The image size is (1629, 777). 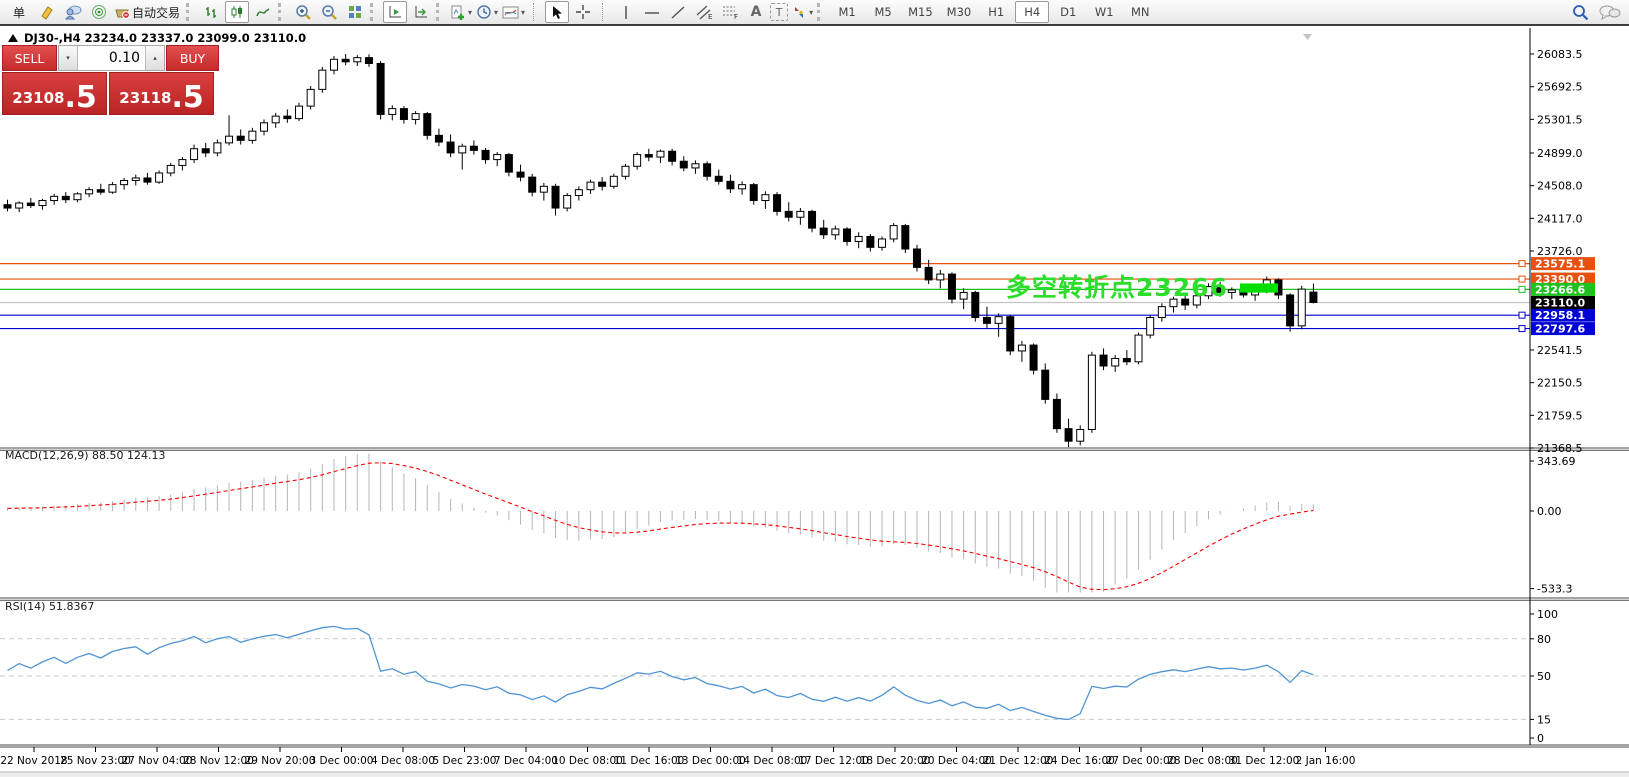 I want to click on new-order-button: 单, so click(x=18, y=12).